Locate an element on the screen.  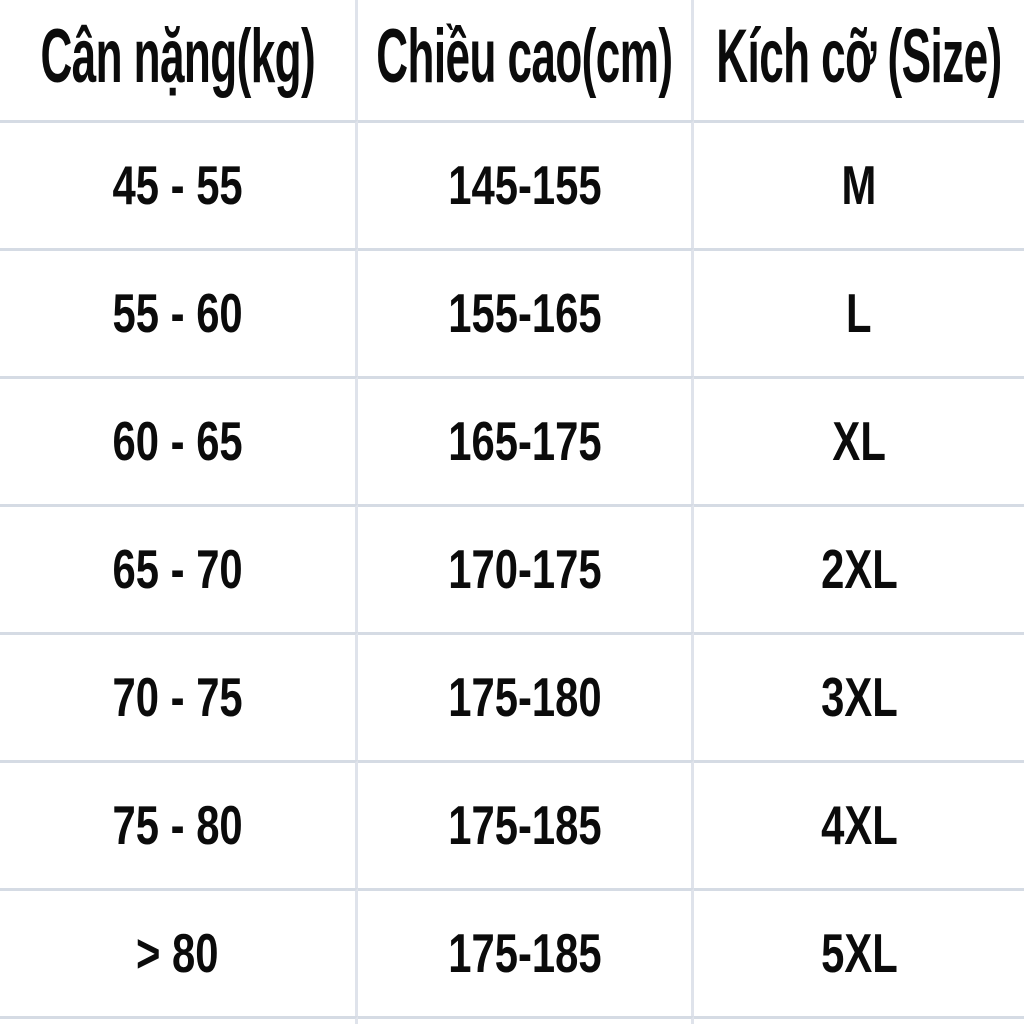
weight-value: 65 - 70 is located at coordinates (177, 569).